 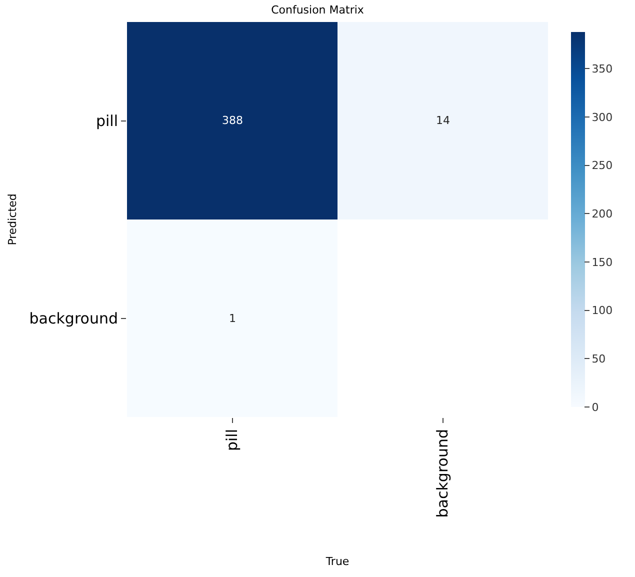 I want to click on chart-title: Confusion Matrix, so click(x=317, y=9).